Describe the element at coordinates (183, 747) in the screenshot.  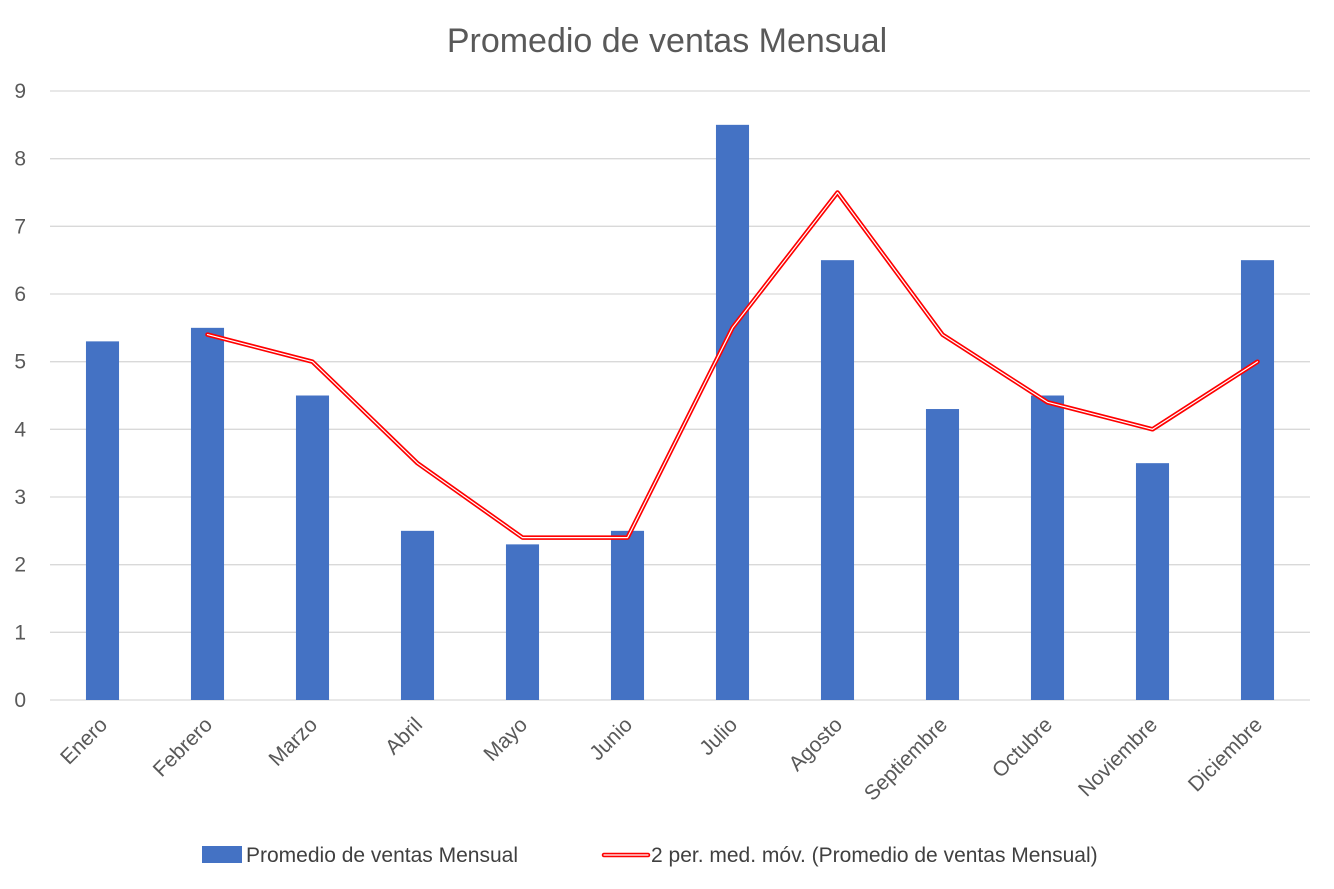
I see `x-tick-label: Febrero` at that location.